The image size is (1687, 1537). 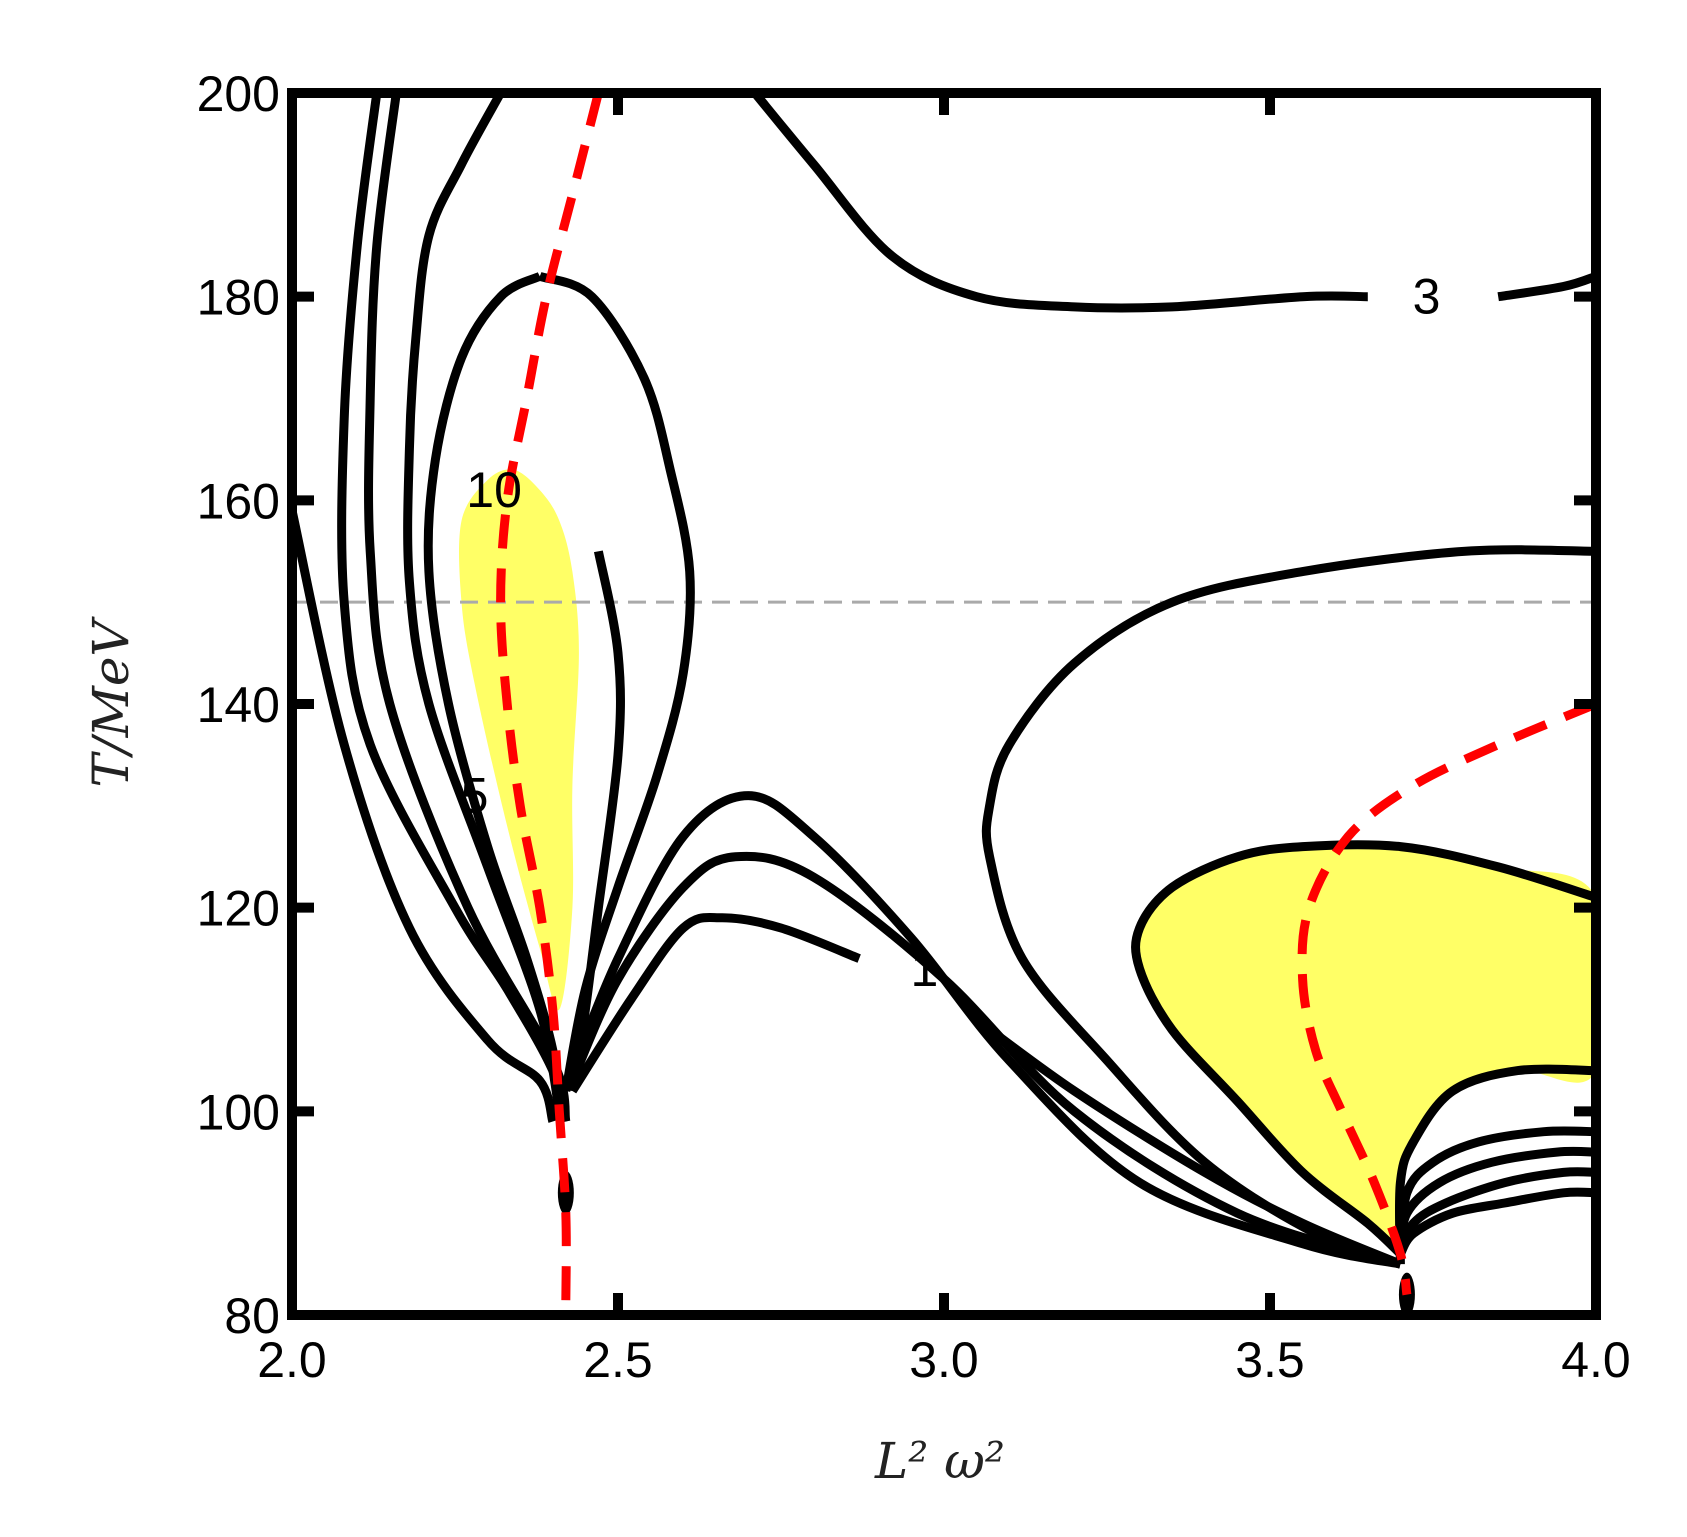 What do you see at coordinates (238, 501) in the screenshot?
I see `y-tick-label: 160` at bounding box center [238, 501].